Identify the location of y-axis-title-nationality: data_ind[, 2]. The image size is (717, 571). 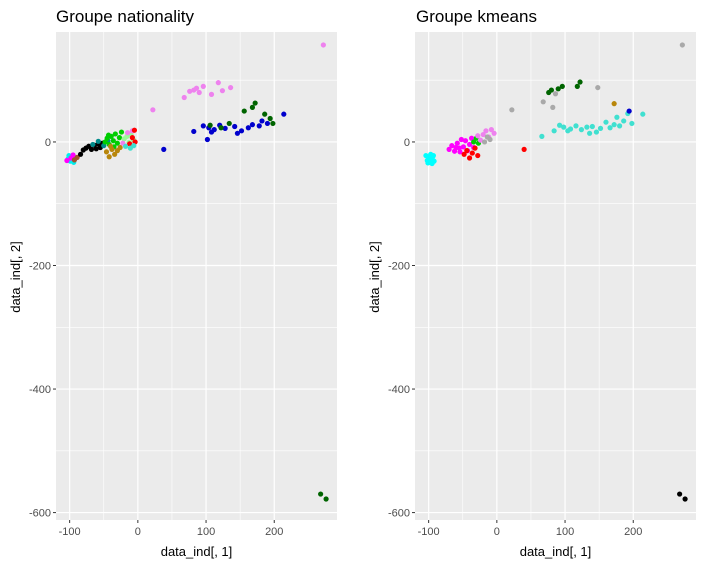
(15, 277).